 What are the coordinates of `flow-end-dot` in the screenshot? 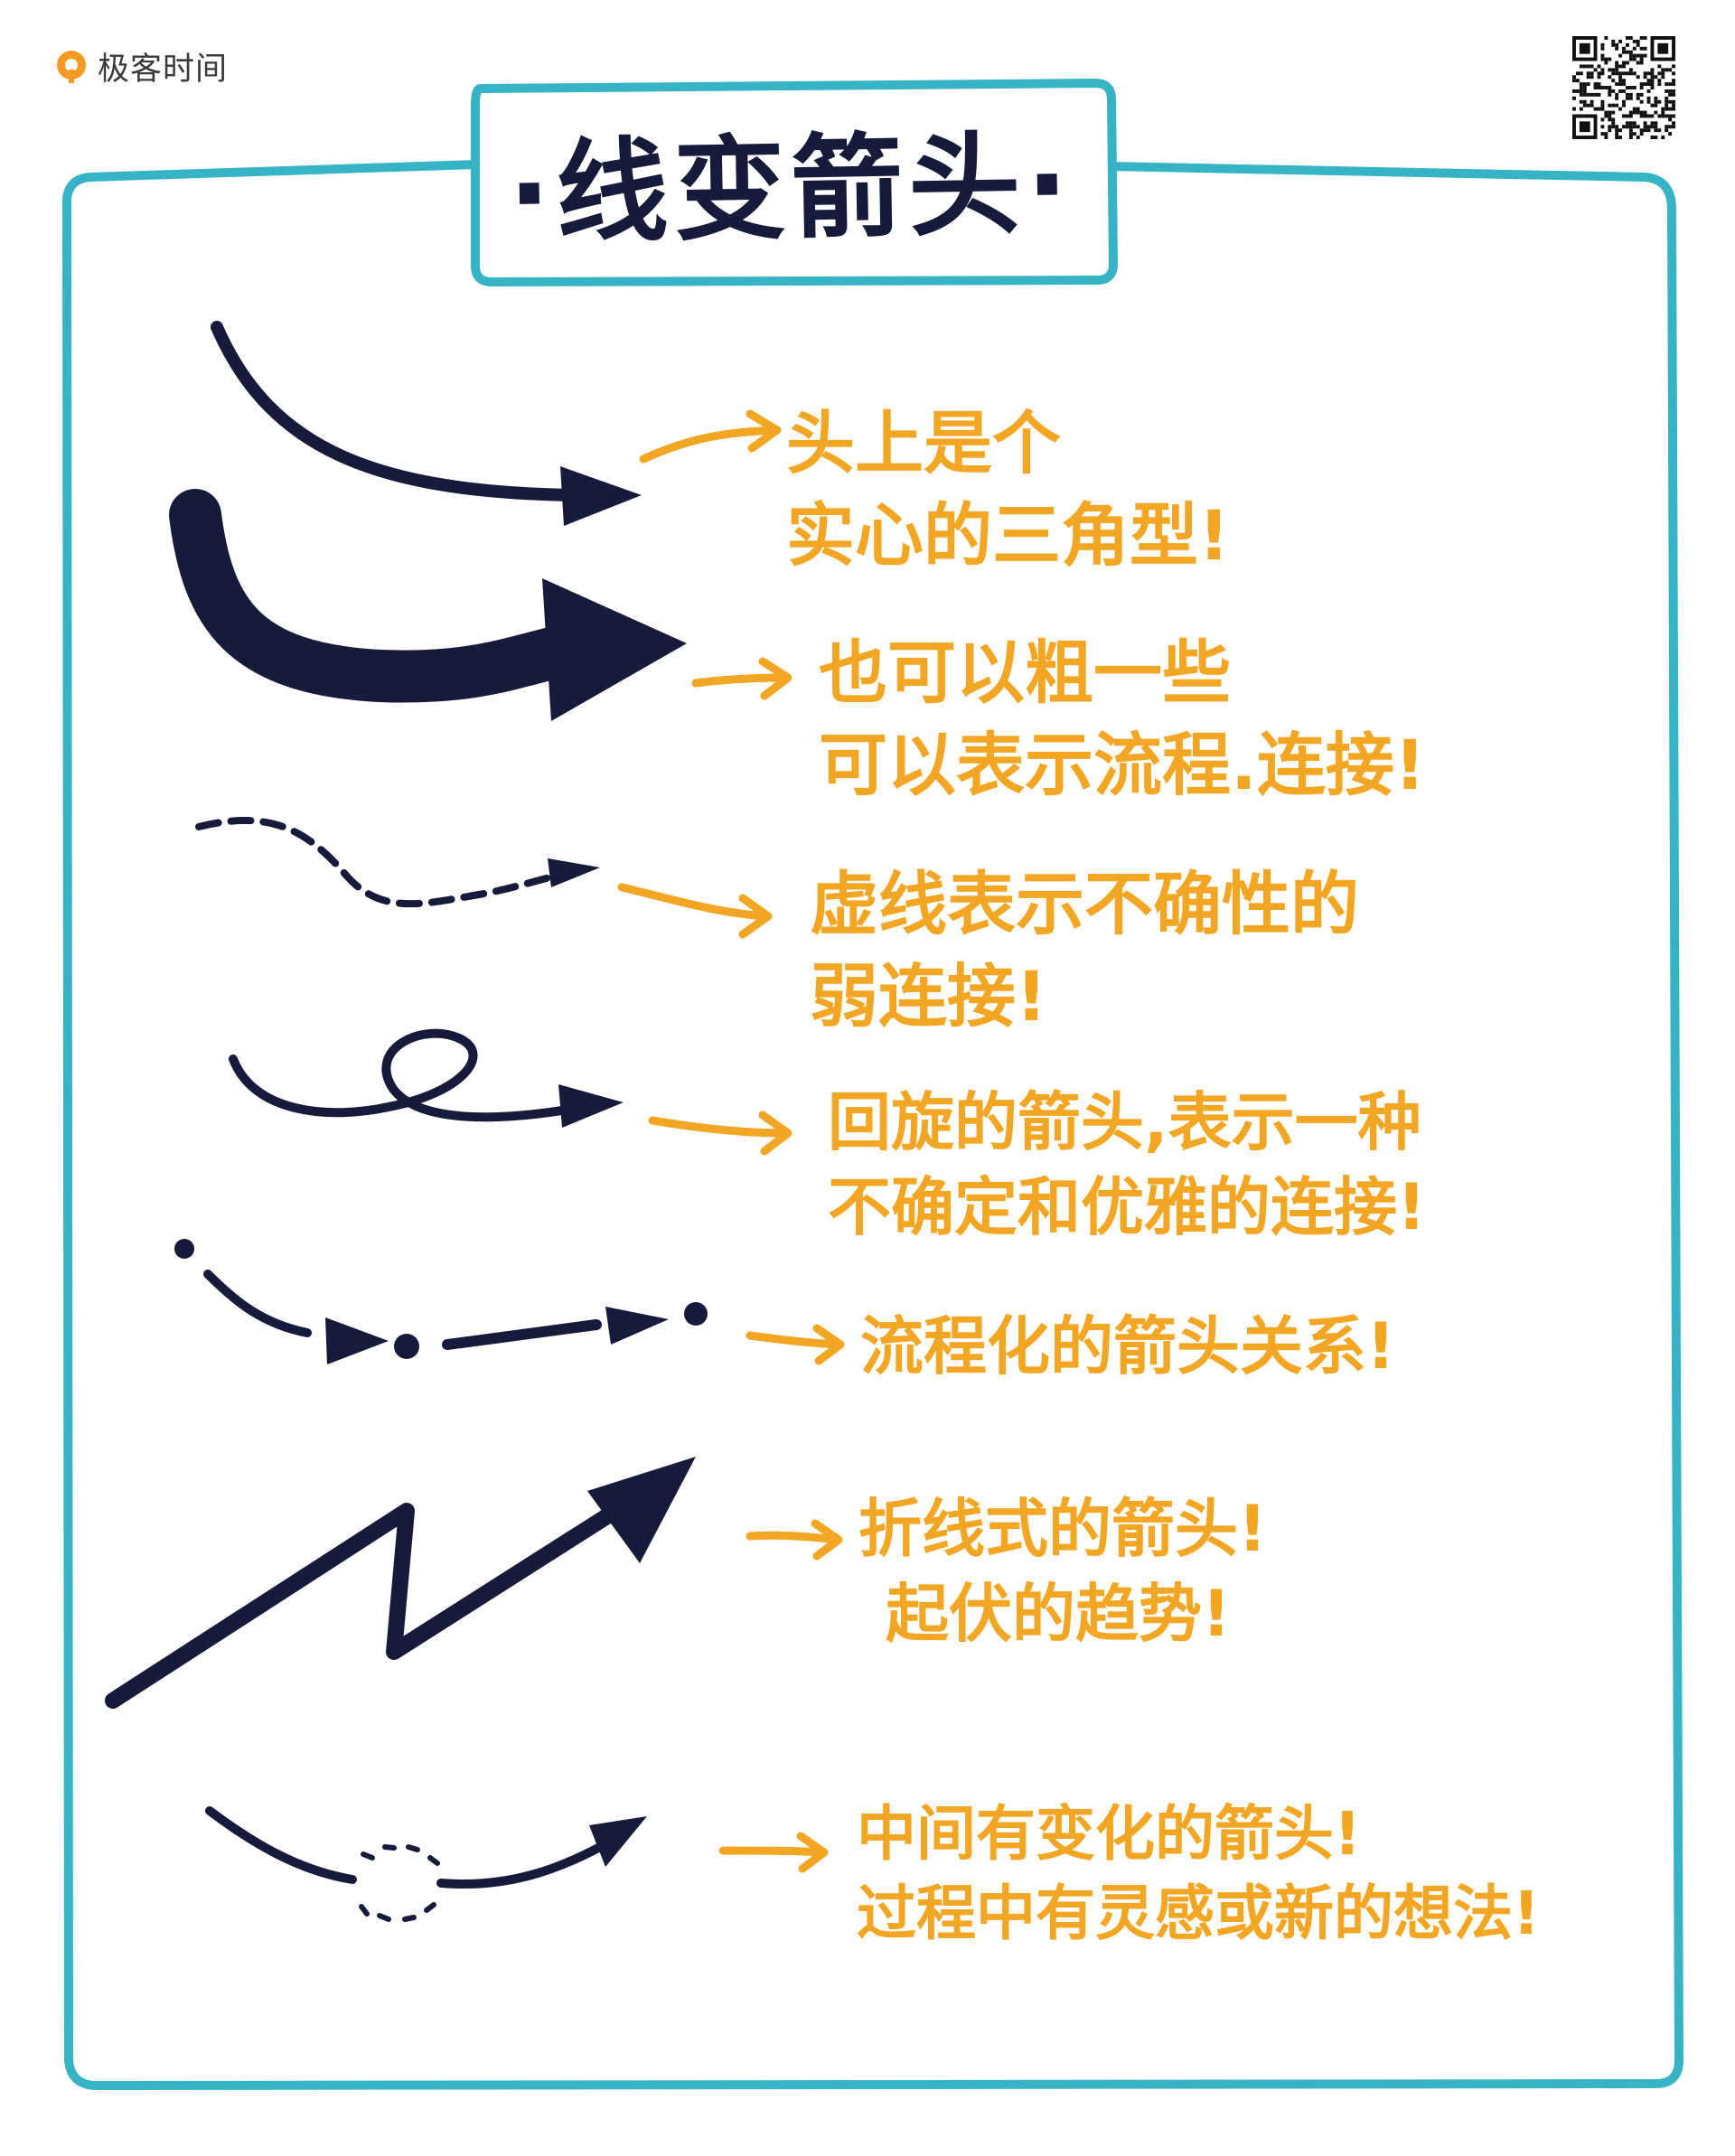 It's located at (696, 1314).